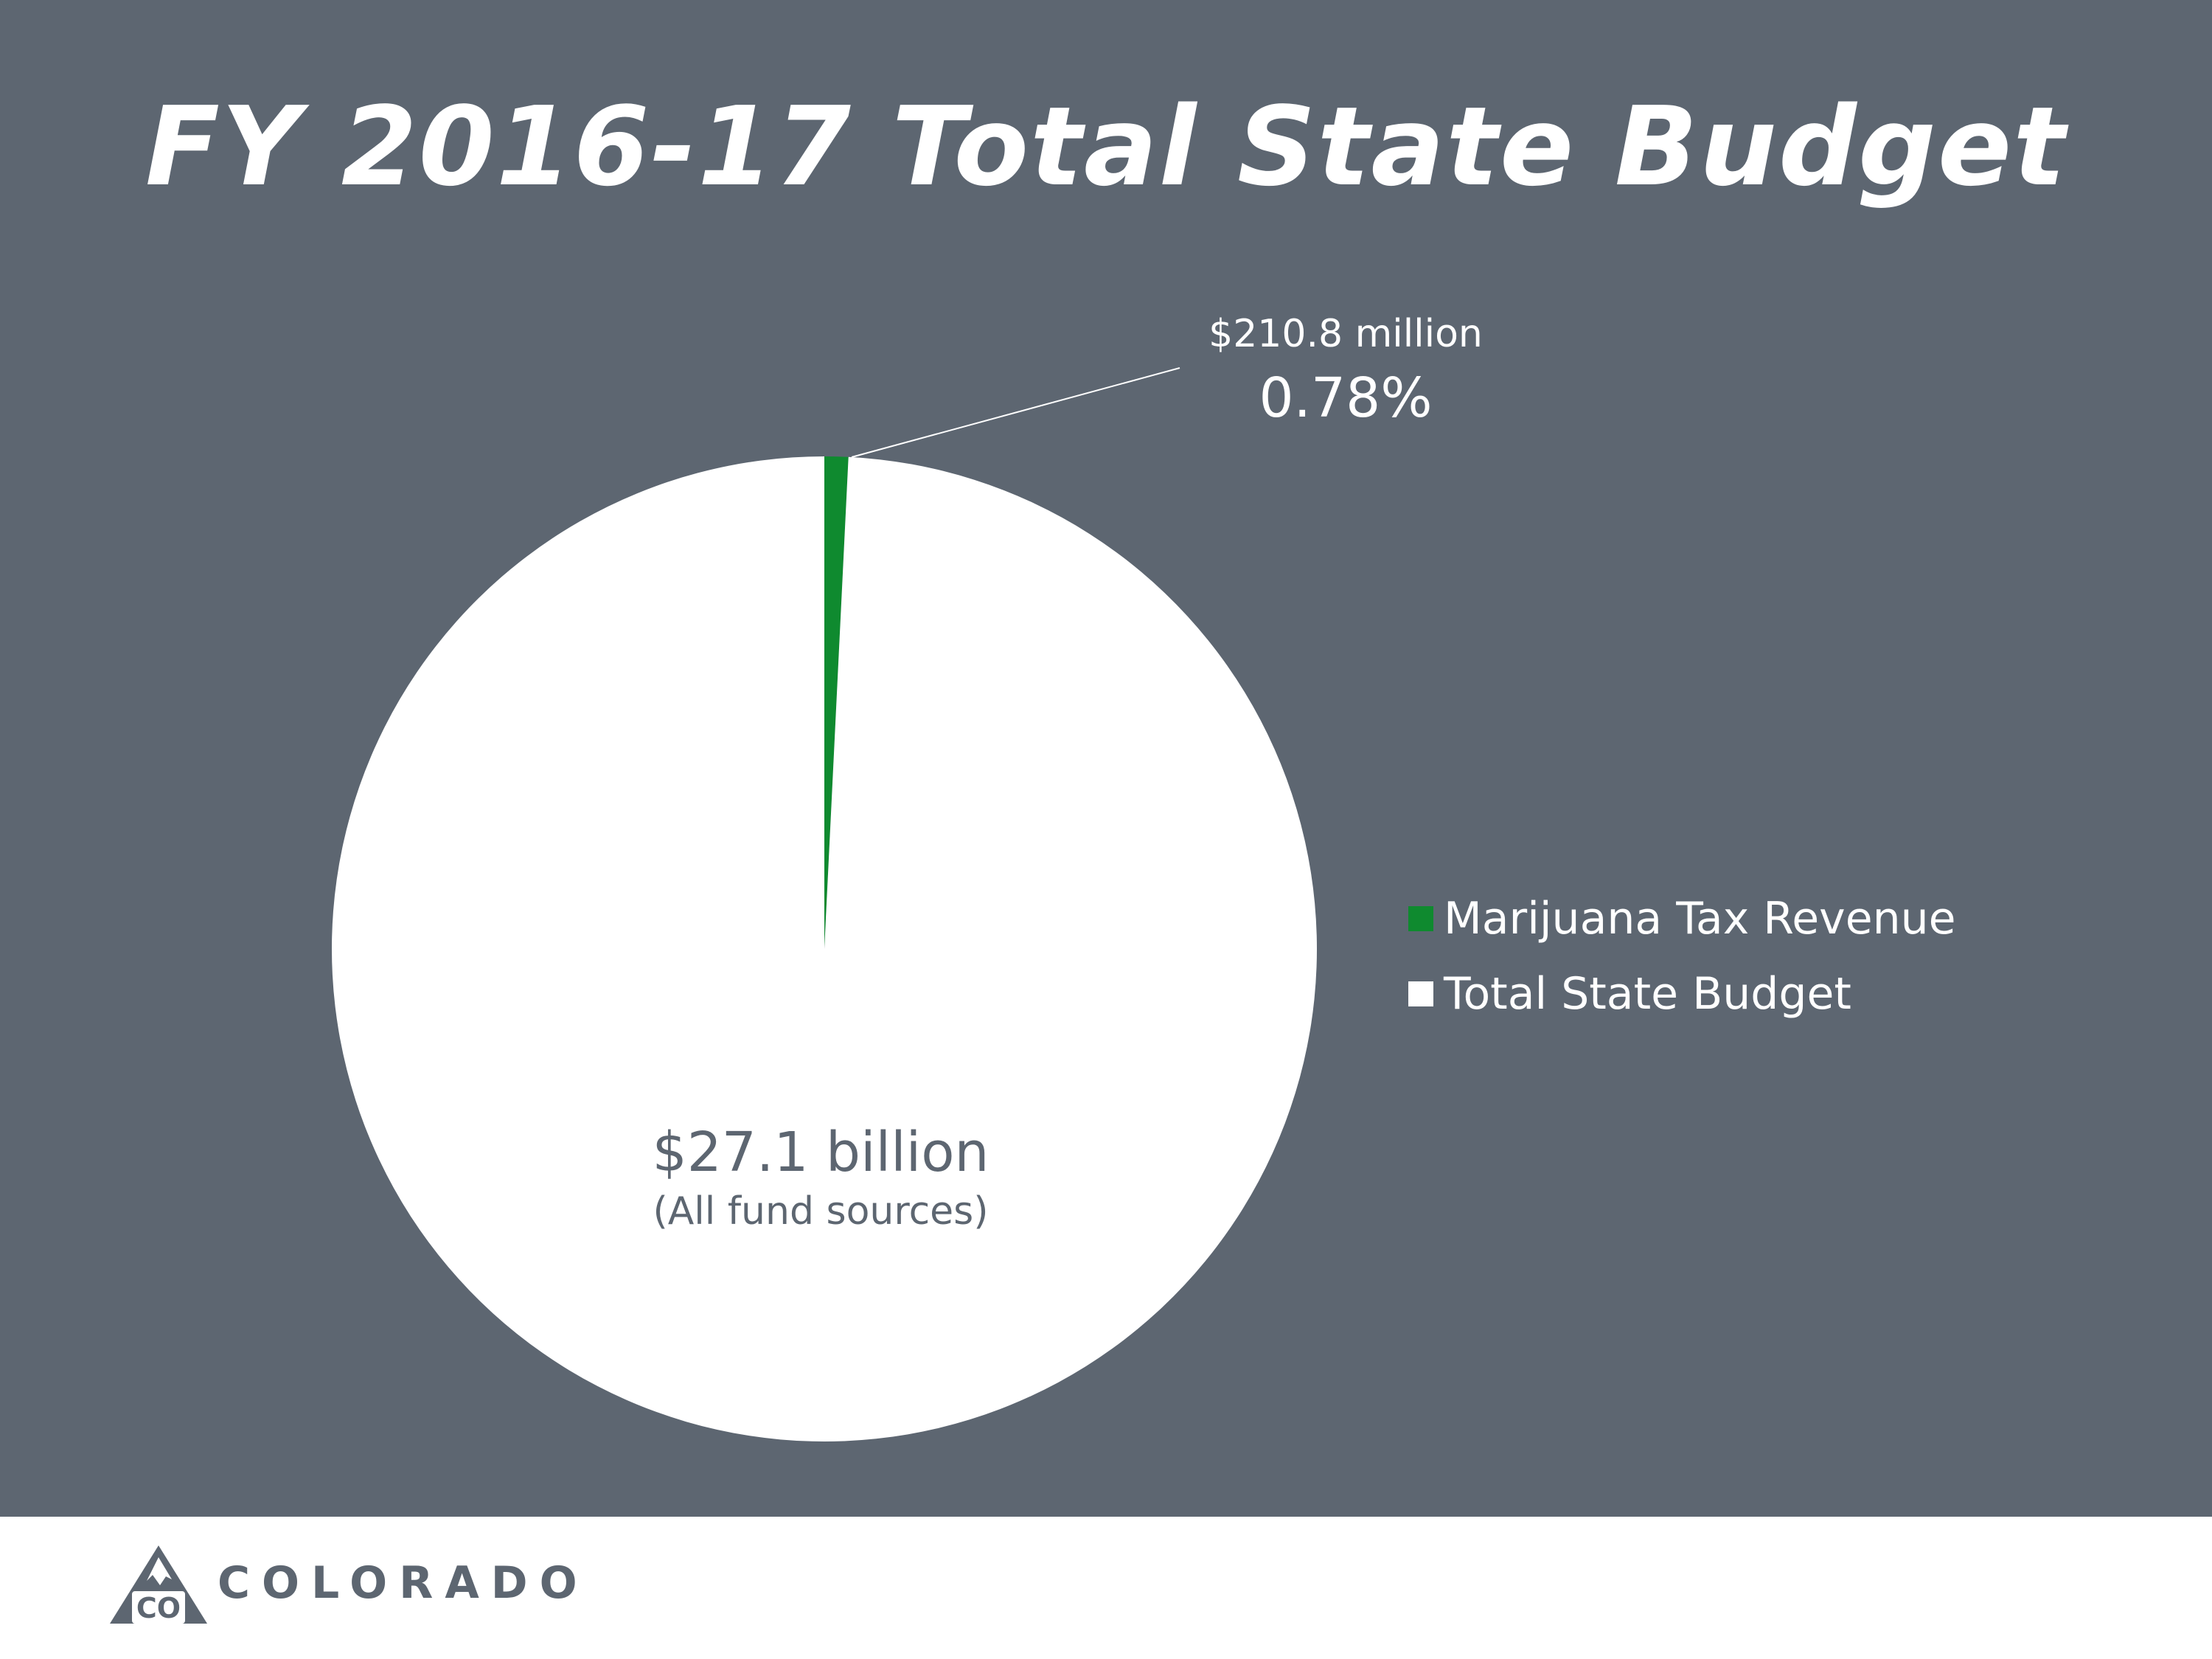 This screenshot has width=2212, height=1659. I want to click on marijuana-percent-label: 0.78%, so click(1345, 398).